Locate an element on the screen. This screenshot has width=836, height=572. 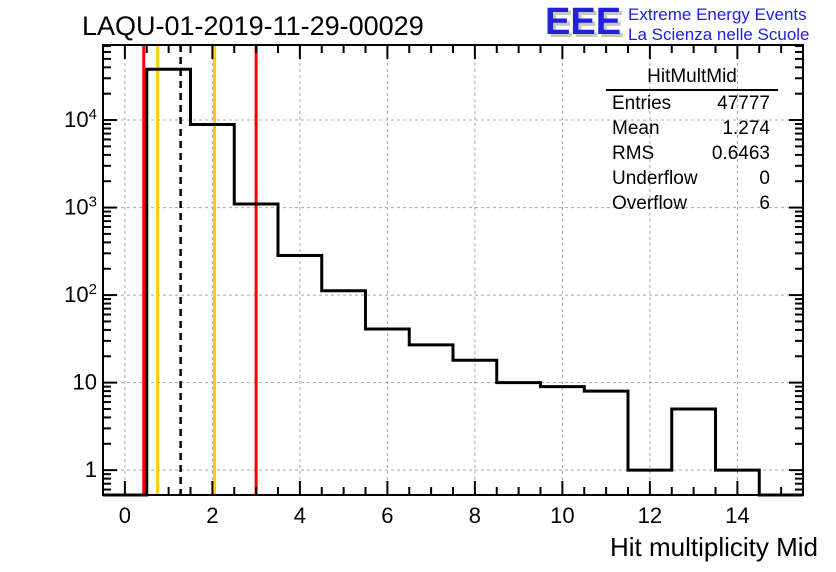
stat-value: 1.274 is located at coordinates (746, 128).